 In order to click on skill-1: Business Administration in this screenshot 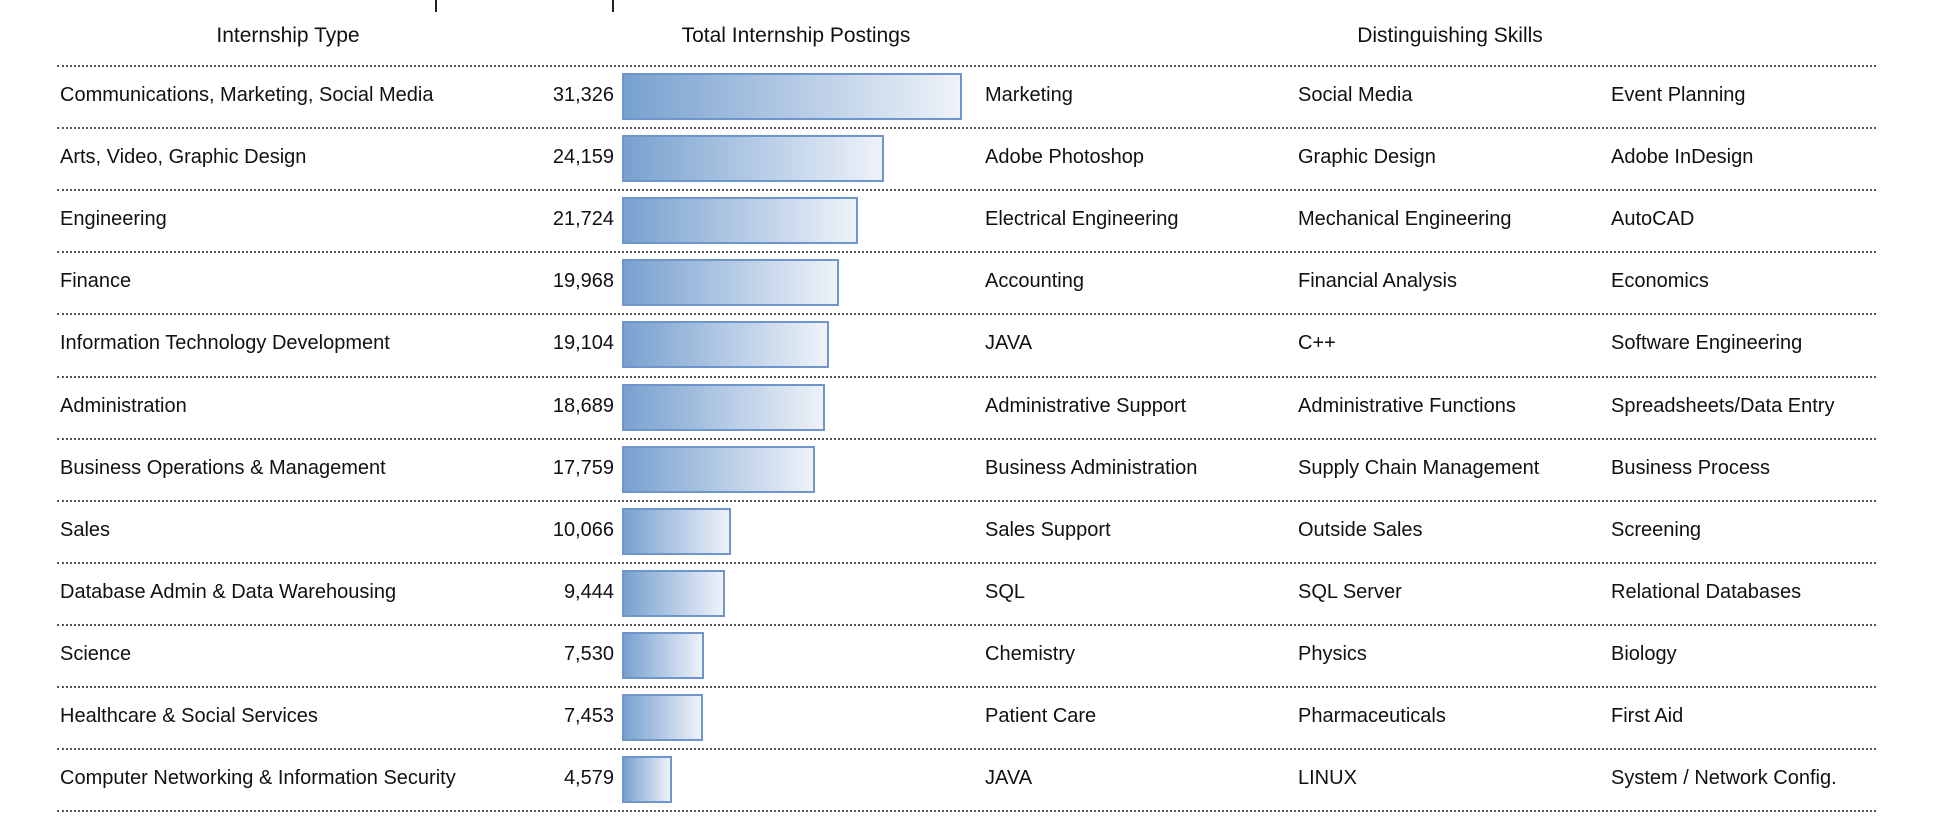, I will do `click(1091, 467)`.